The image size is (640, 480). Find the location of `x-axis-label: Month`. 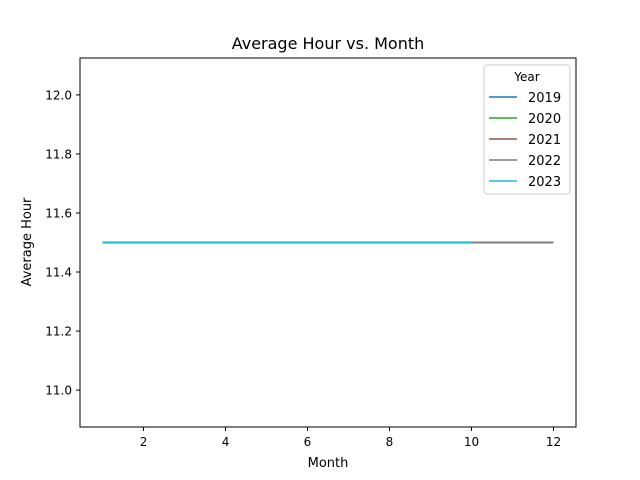

x-axis-label: Month is located at coordinates (328, 463).